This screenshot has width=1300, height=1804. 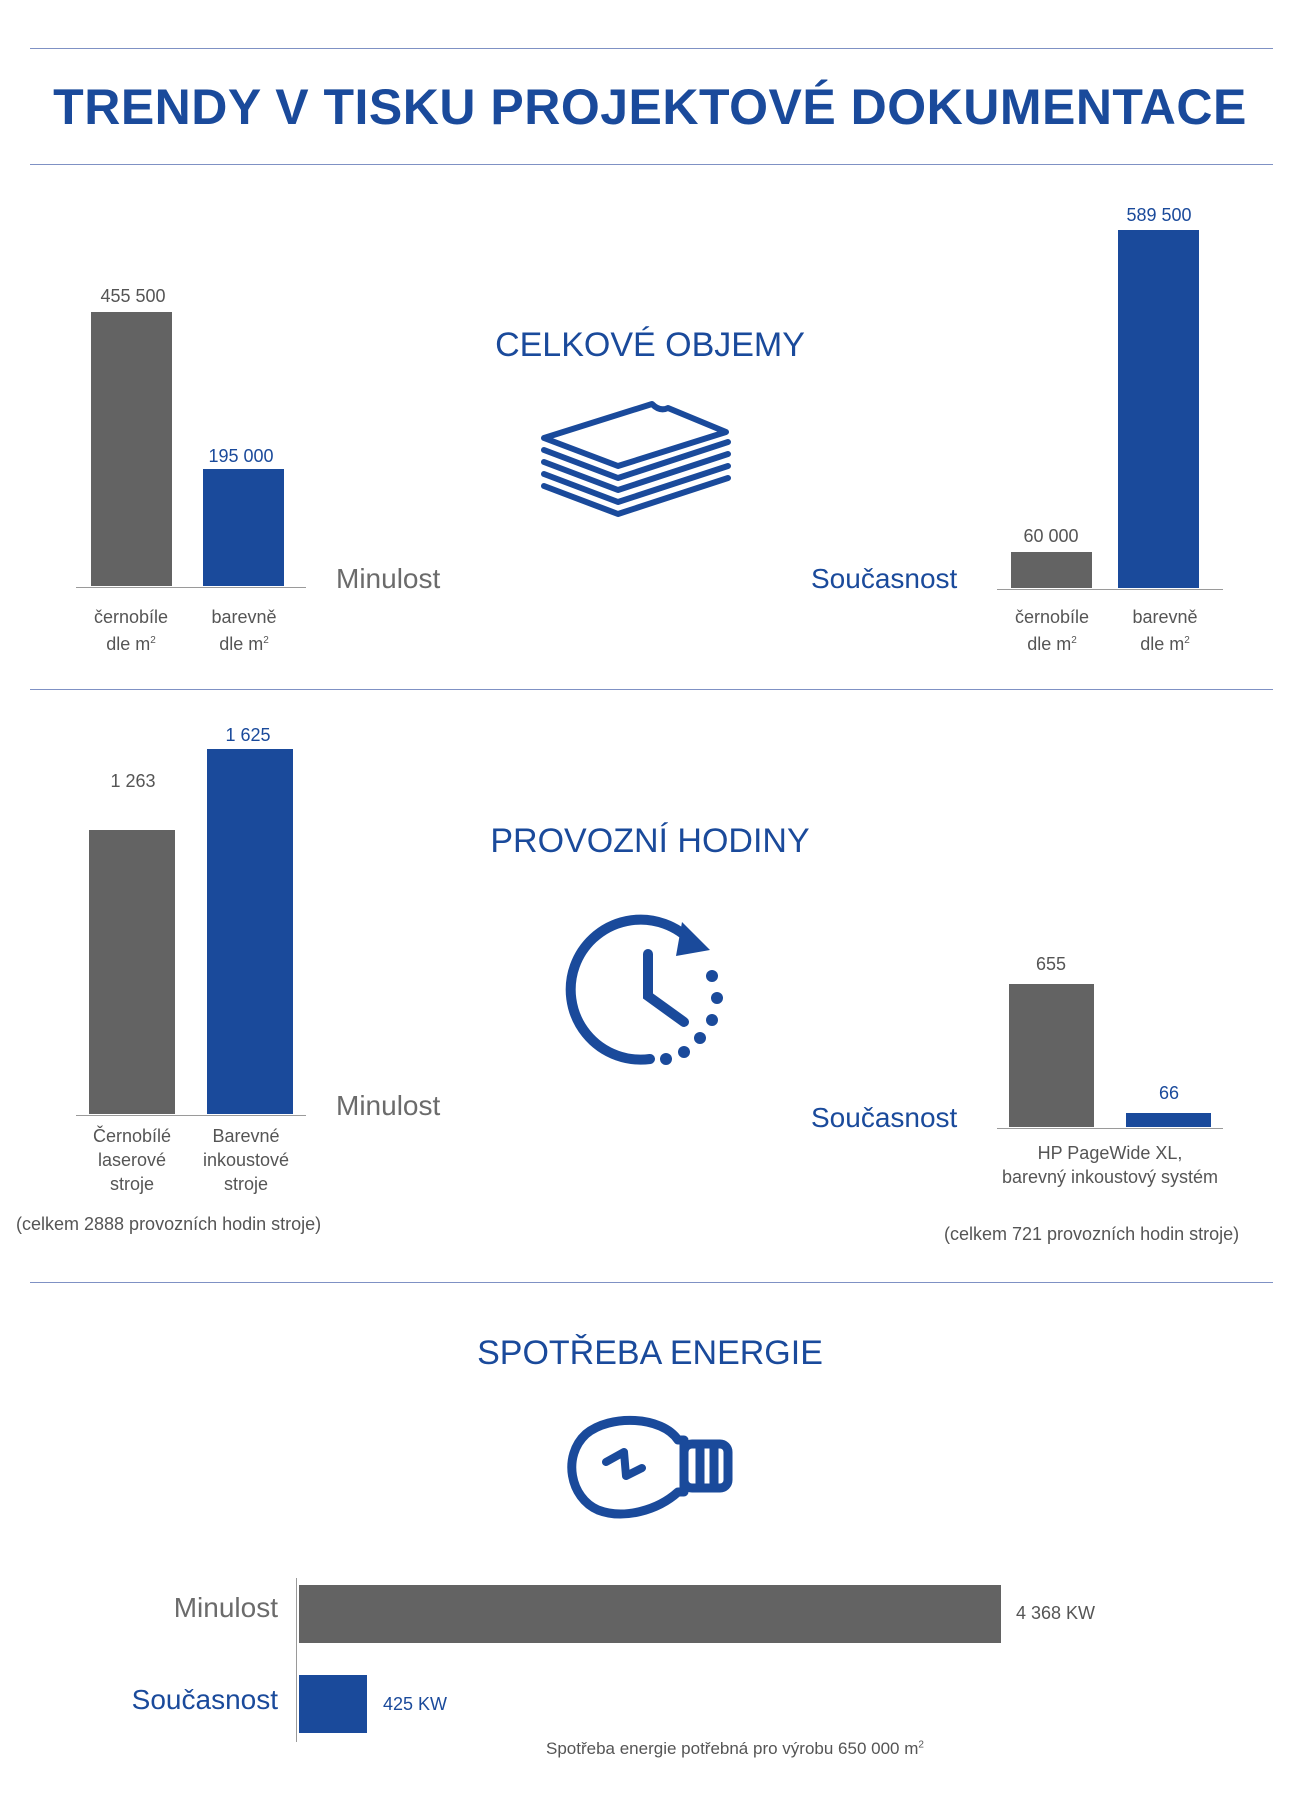 I want to click on paper-stack-icon, so click(x=636, y=459).